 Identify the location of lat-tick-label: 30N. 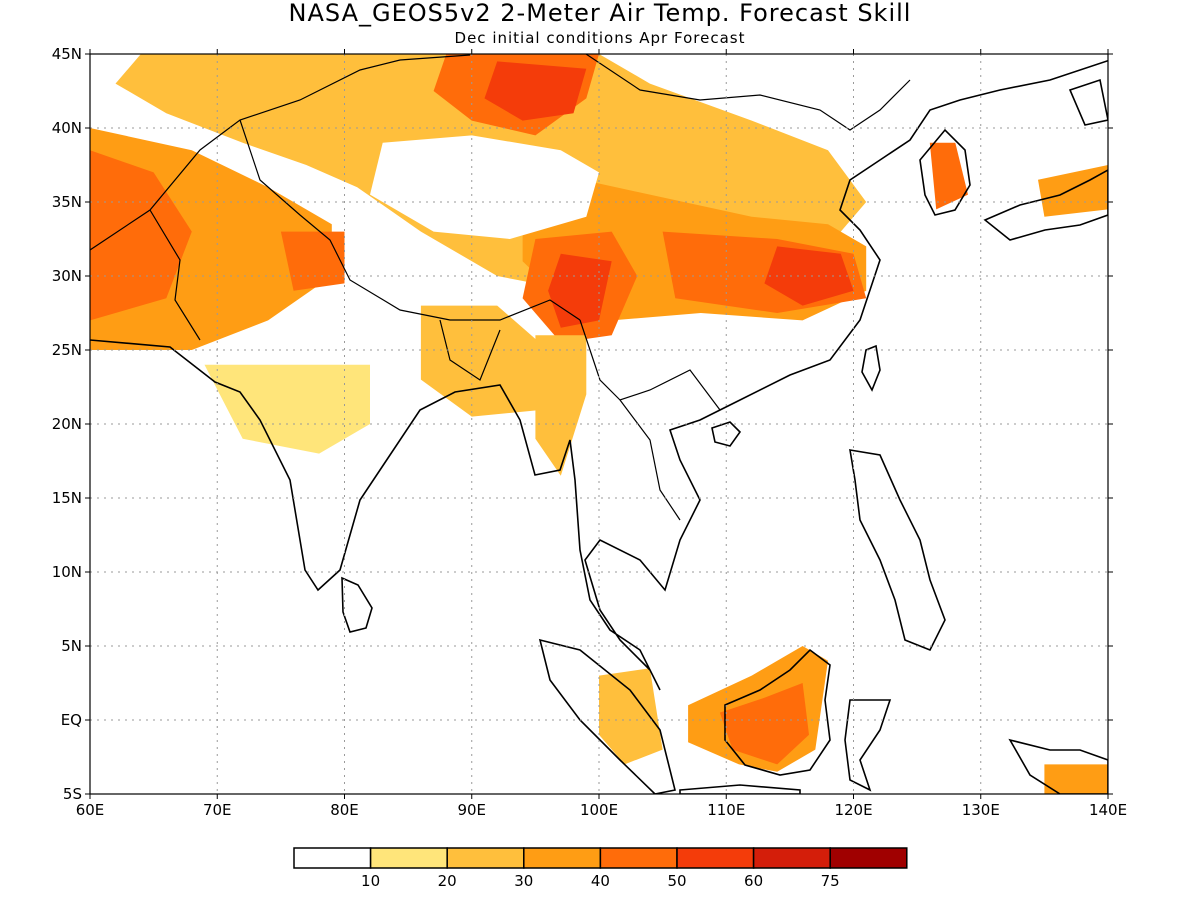
(67, 276).